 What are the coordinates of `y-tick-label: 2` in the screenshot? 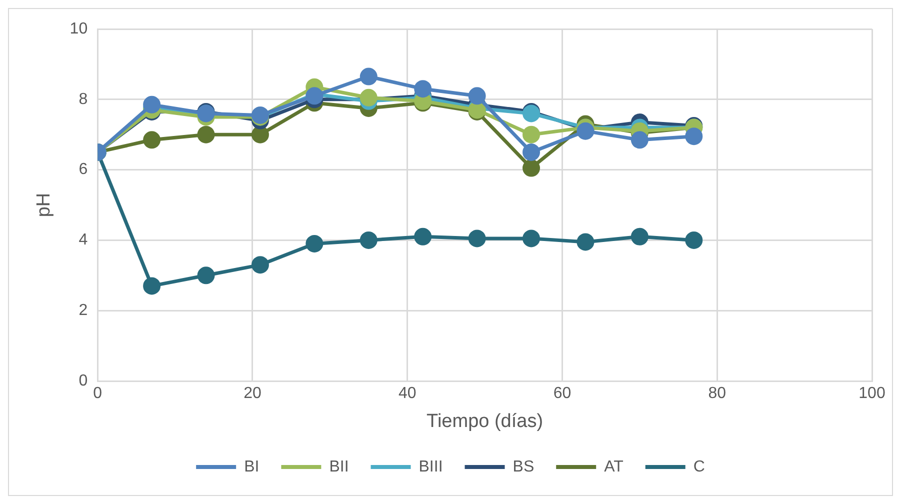 It's located at (83, 311).